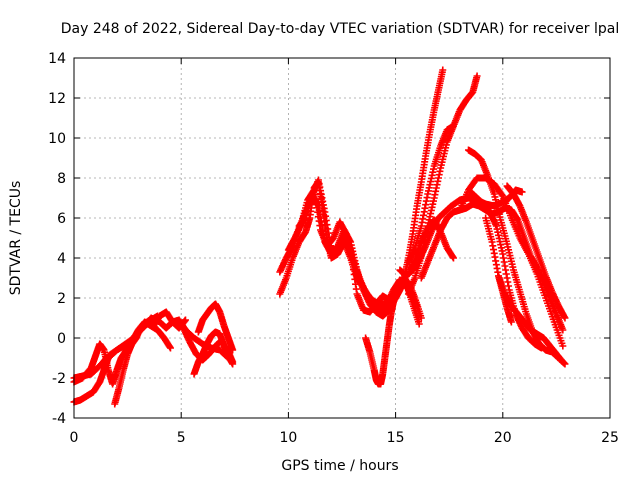  What do you see at coordinates (61, 299) in the screenshot?
I see `y-tick-label: 2` at bounding box center [61, 299].